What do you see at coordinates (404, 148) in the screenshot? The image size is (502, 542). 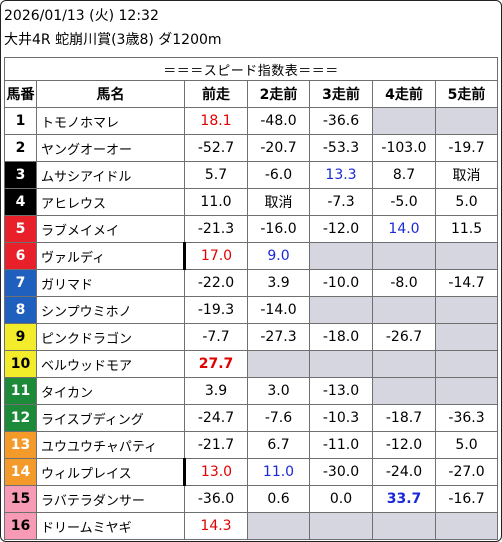 I see `speed-index-cell: -103.0` at bounding box center [404, 148].